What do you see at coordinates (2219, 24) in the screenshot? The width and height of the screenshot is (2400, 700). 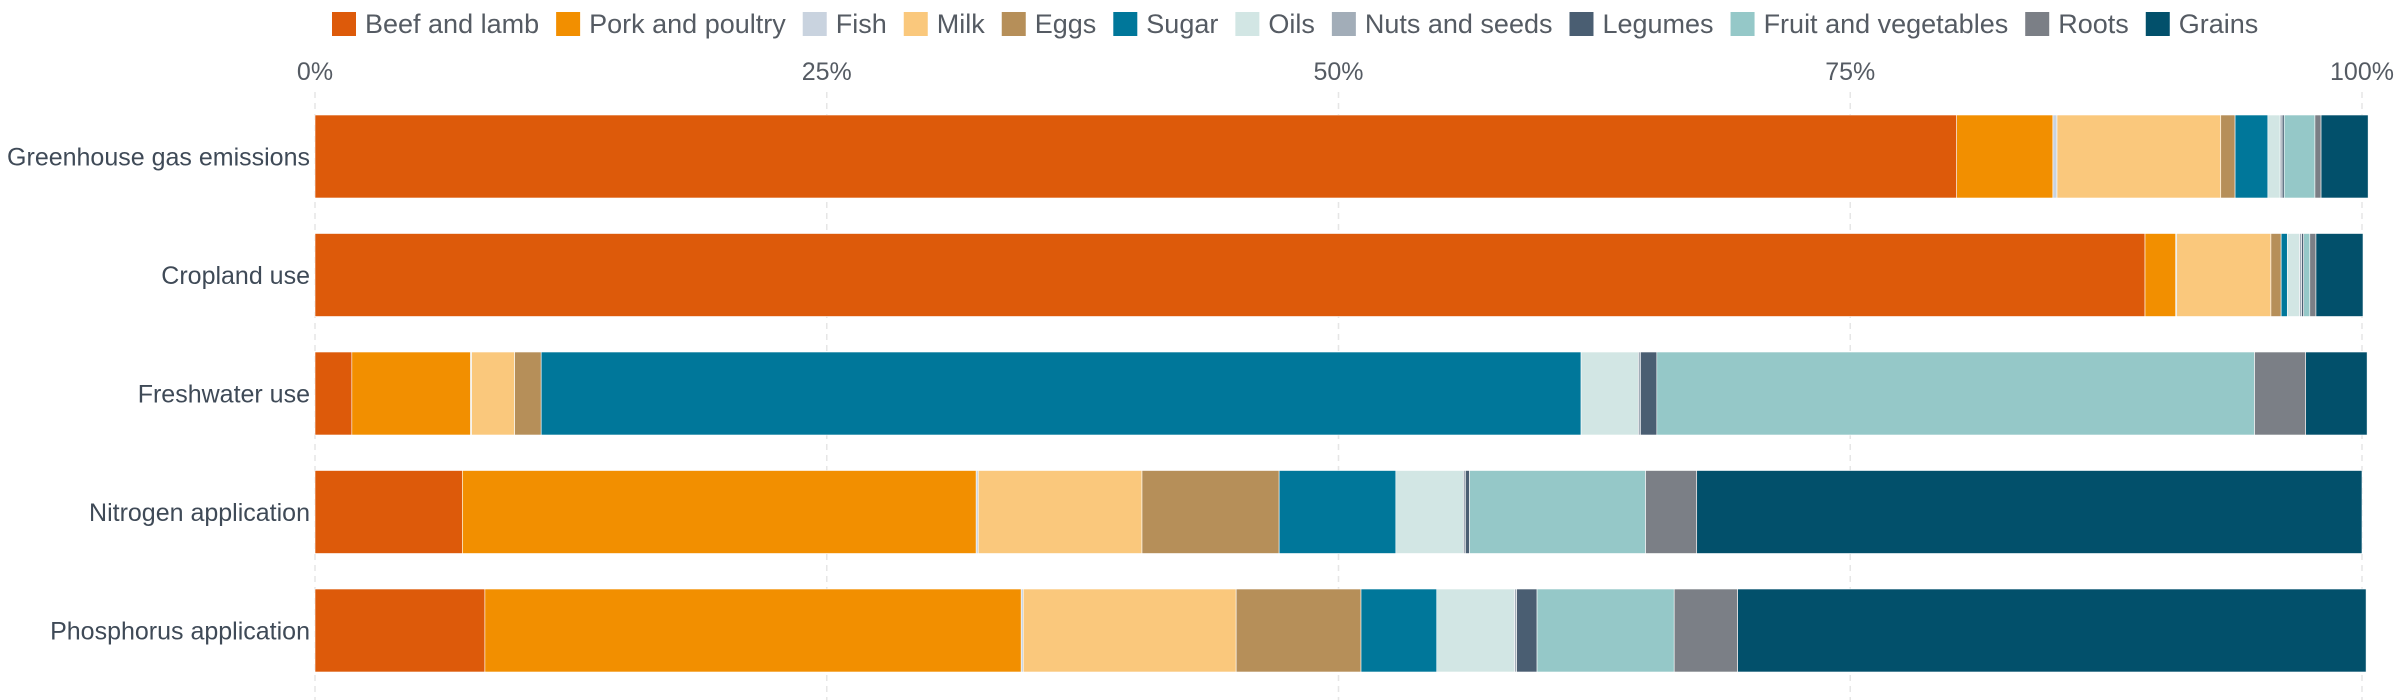 I see `legend-label-grains: Grains` at bounding box center [2219, 24].